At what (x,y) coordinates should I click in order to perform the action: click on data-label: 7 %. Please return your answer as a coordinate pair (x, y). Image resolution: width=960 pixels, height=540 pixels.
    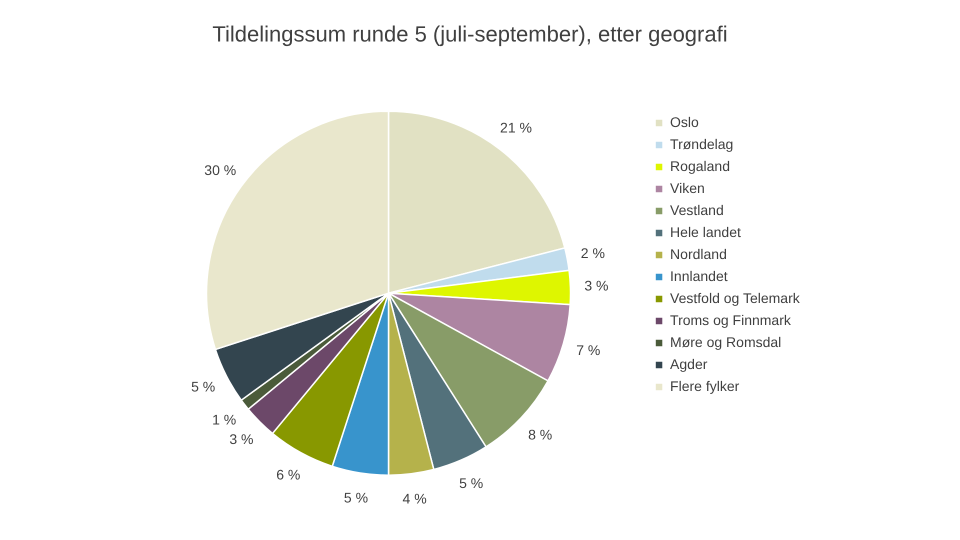
    Looking at the image, I should click on (588, 350).